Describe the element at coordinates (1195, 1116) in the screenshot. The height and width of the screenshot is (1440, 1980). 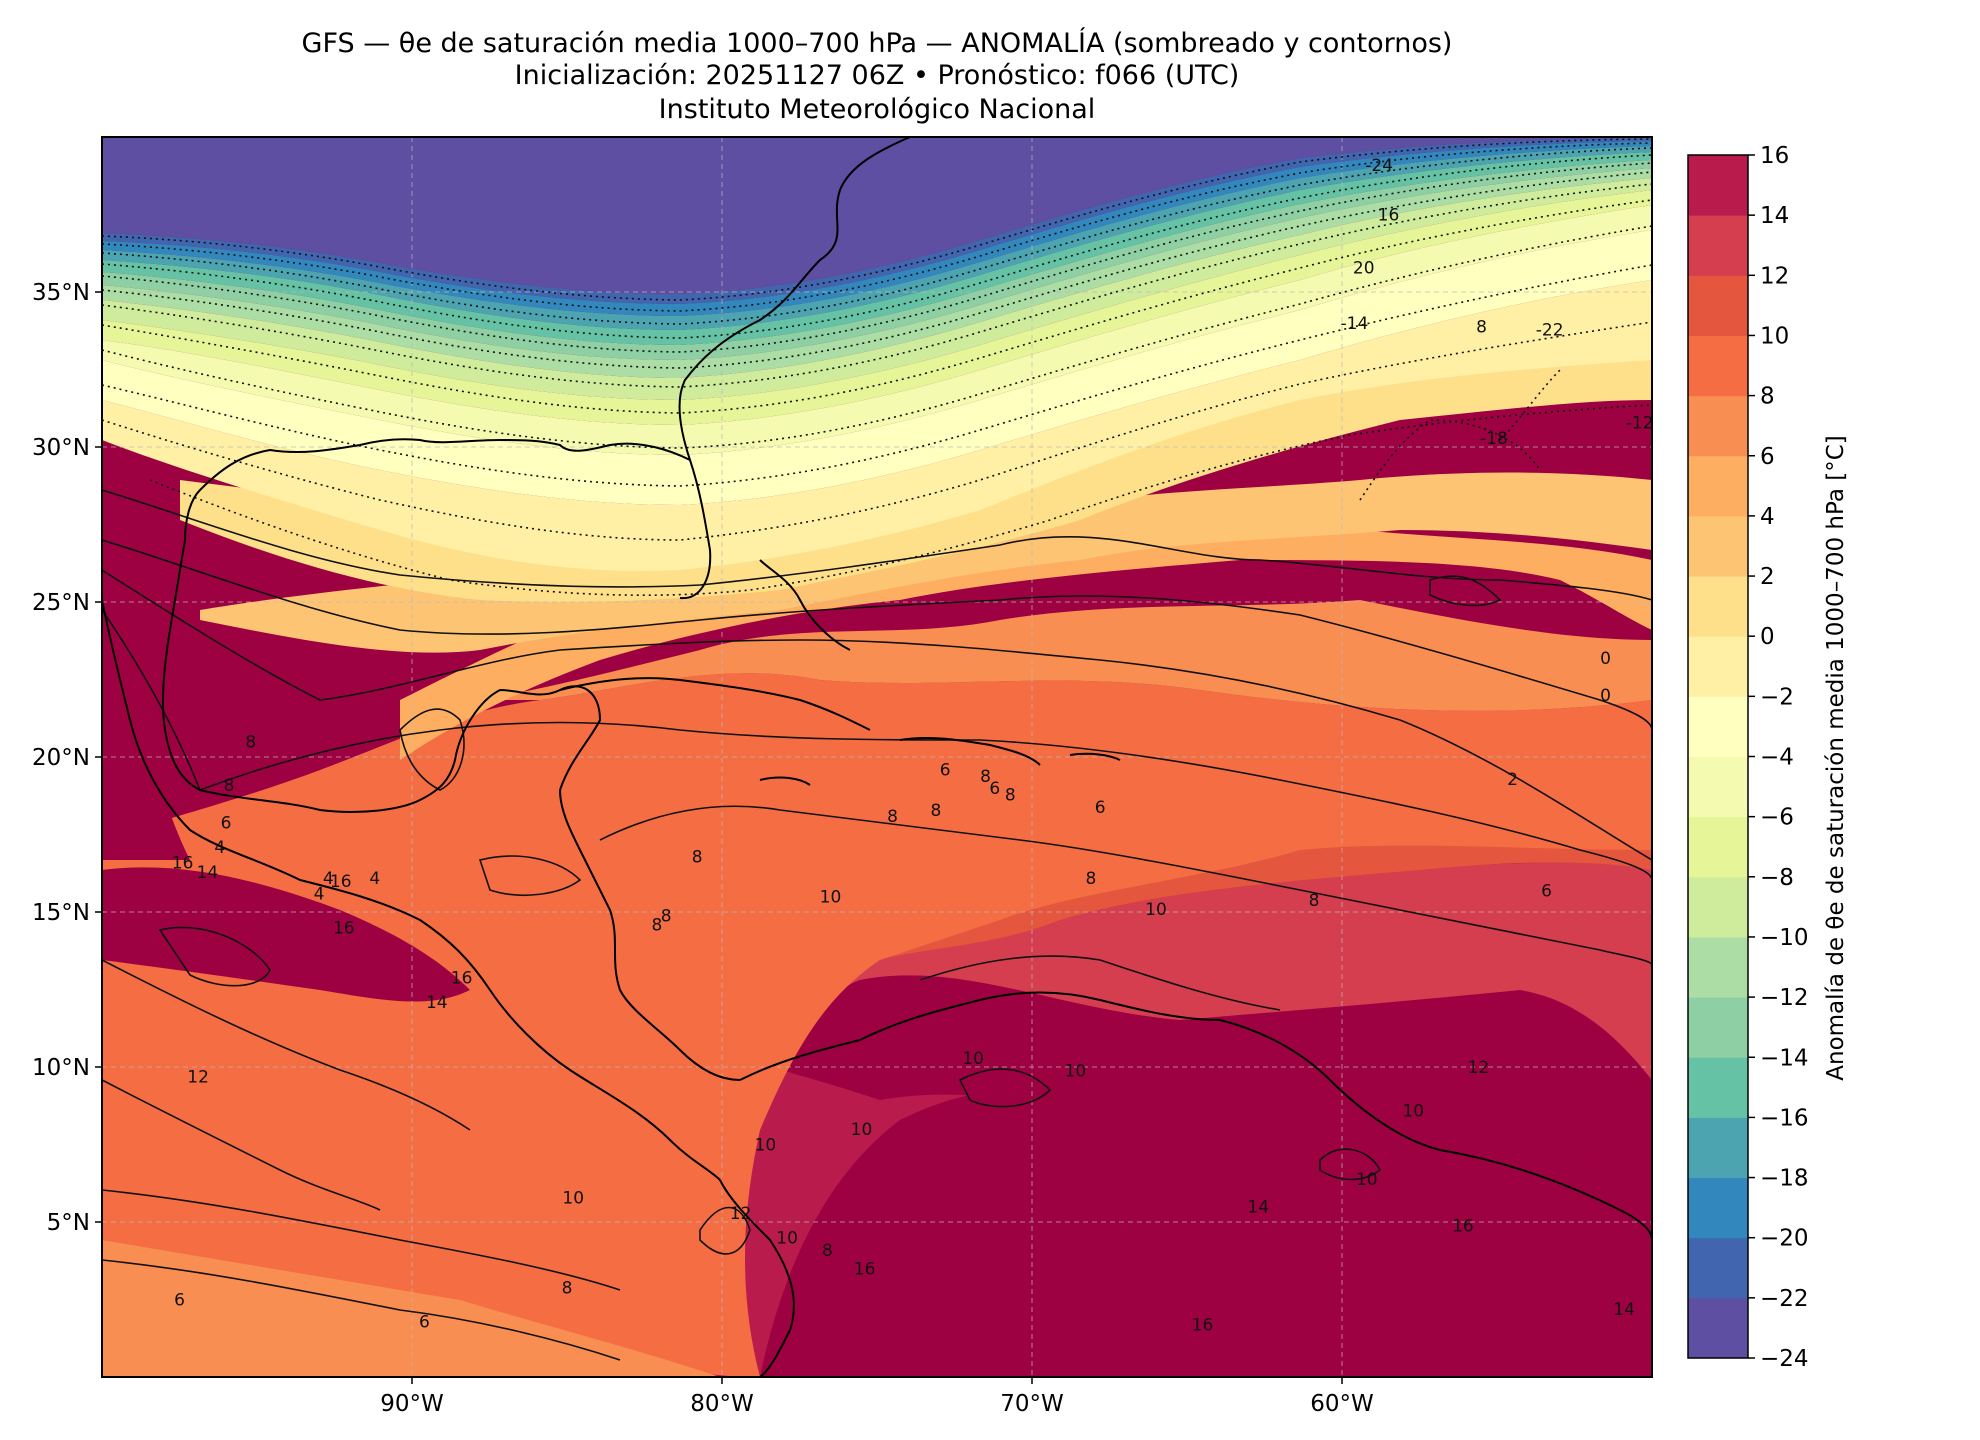
I see `south-america-north-coast` at that location.